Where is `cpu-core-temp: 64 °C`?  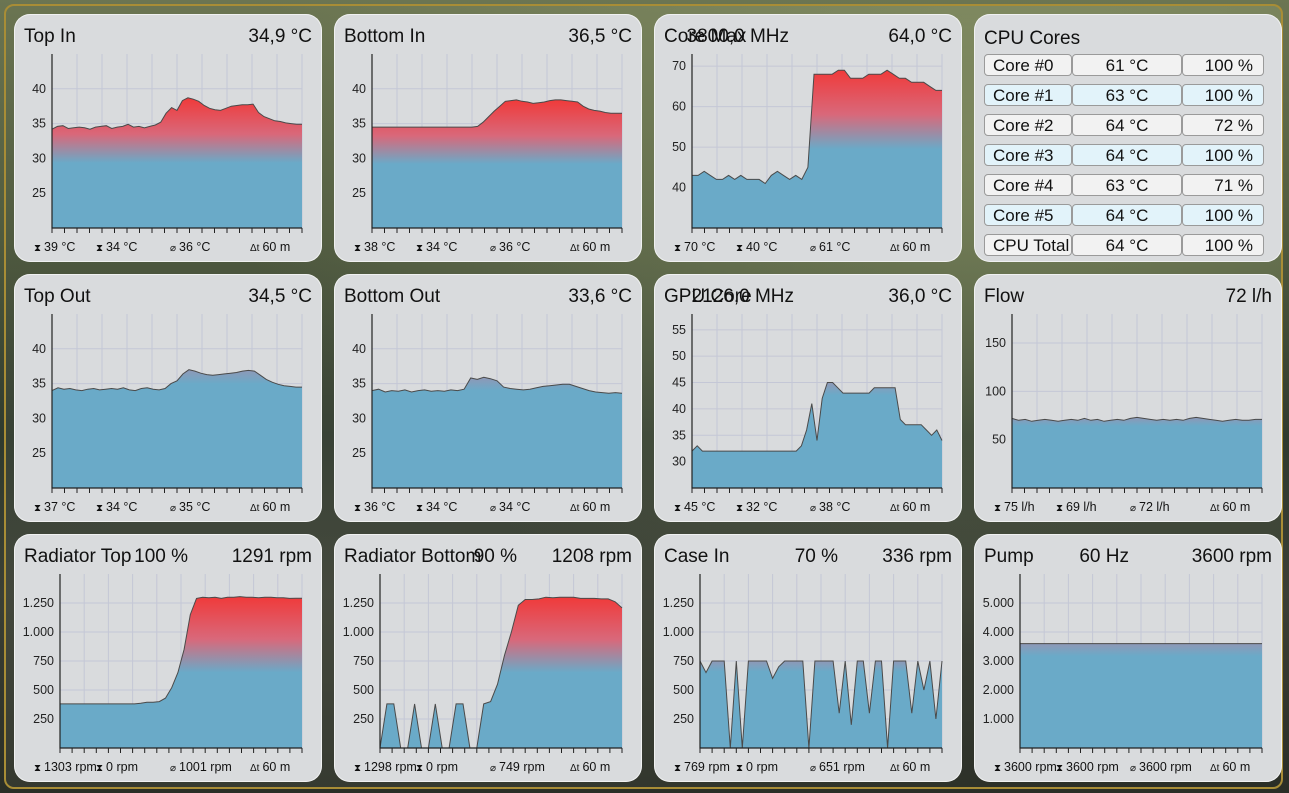 cpu-core-temp: 64 °C is located at coordinates (1127, 125).